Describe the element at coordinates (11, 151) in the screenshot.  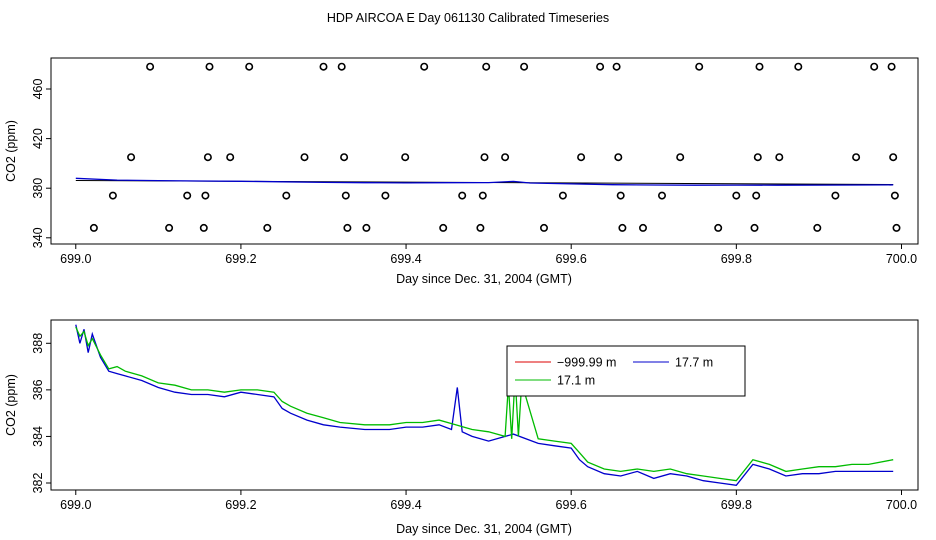
I see `top-y-axis-label: CO2 (ppm)` at that location.